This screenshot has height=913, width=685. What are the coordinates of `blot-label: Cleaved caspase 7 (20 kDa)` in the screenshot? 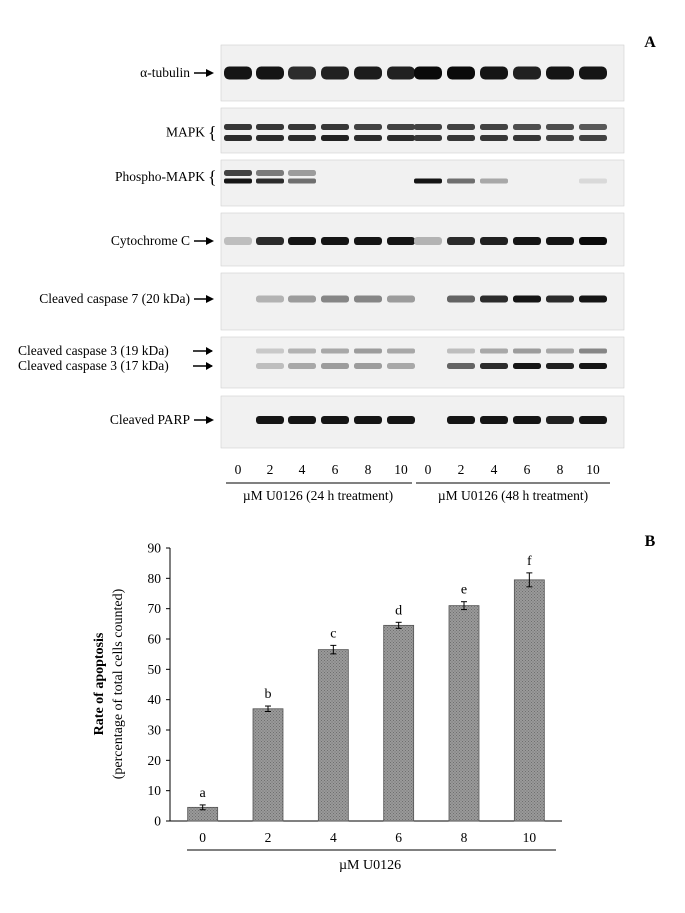 It's located at (114, 298).